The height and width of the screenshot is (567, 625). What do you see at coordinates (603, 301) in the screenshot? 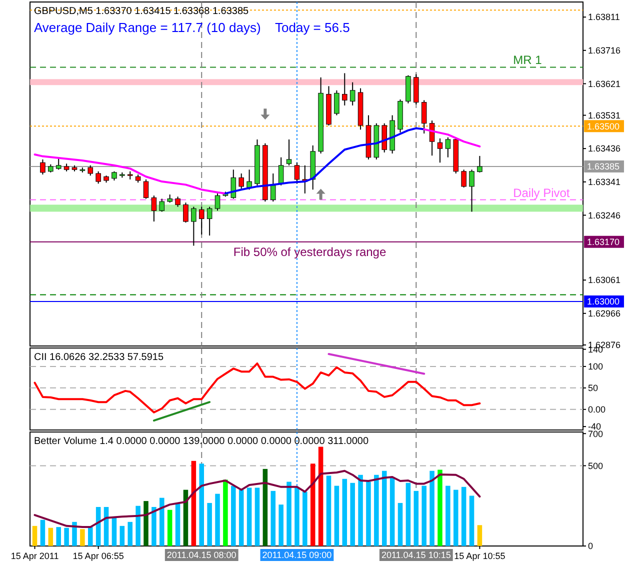
I see `ref-line-label: 1.63000` at bounding box center [603, 301].